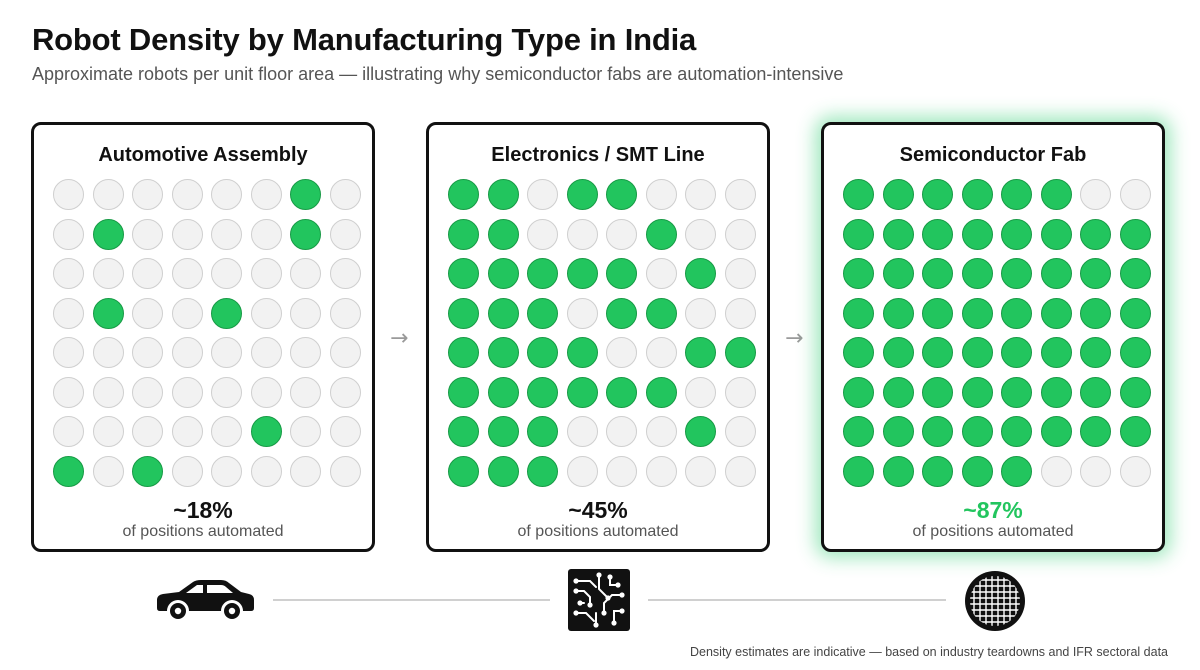 This screenshot has width=1200, height=670. Describe the element at coordinates (205, 599) in the screenshot. I see `car-icon` at that location.